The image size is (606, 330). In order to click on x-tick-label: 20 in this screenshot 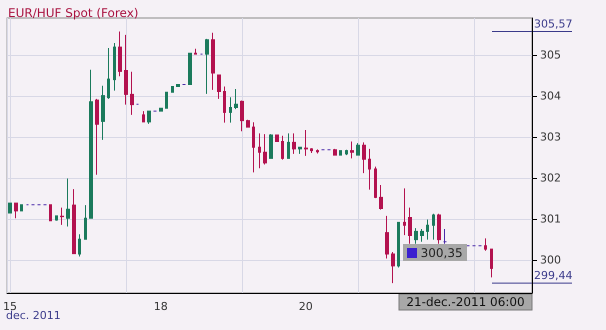, I will do `click(305, 306)`.